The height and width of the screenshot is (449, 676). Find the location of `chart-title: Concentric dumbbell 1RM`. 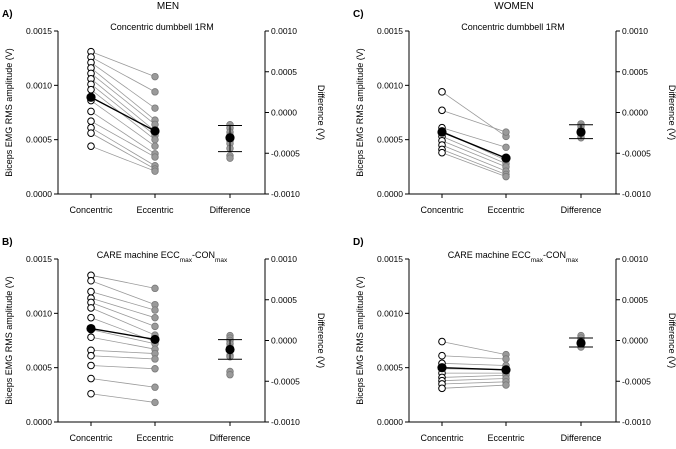

chart-title: Concentric dumbbell 1RM is located at coordinates (513, 27).